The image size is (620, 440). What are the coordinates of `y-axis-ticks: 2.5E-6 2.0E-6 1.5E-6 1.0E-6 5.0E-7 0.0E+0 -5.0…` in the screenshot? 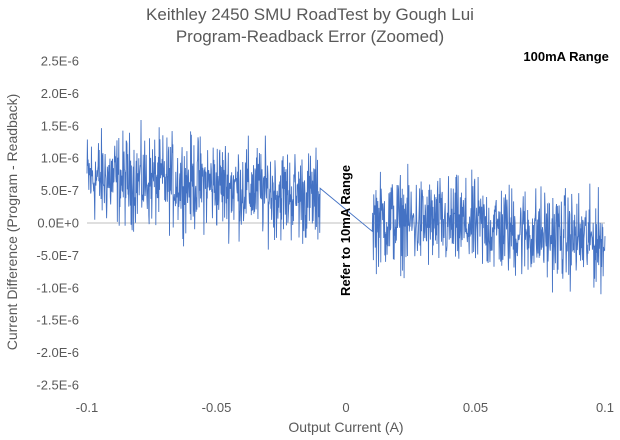 It's located at (57, 223).